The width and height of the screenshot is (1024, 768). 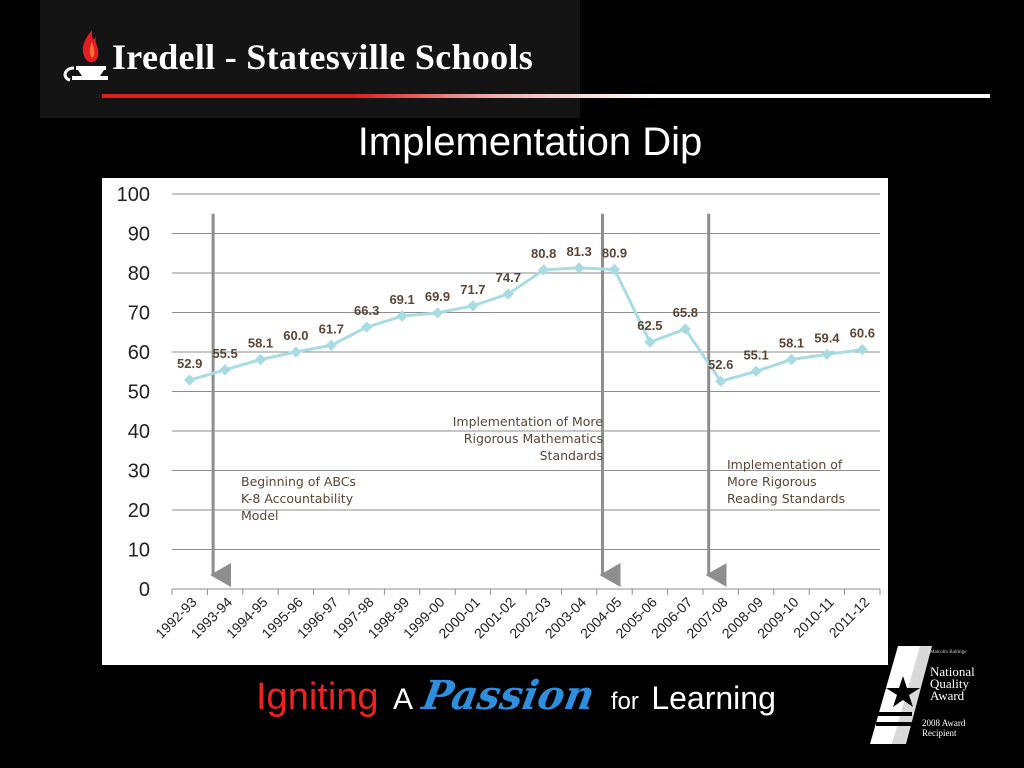 I want to click on org-name: Iredell - Statesville Schools, so click(x=323, y=57).